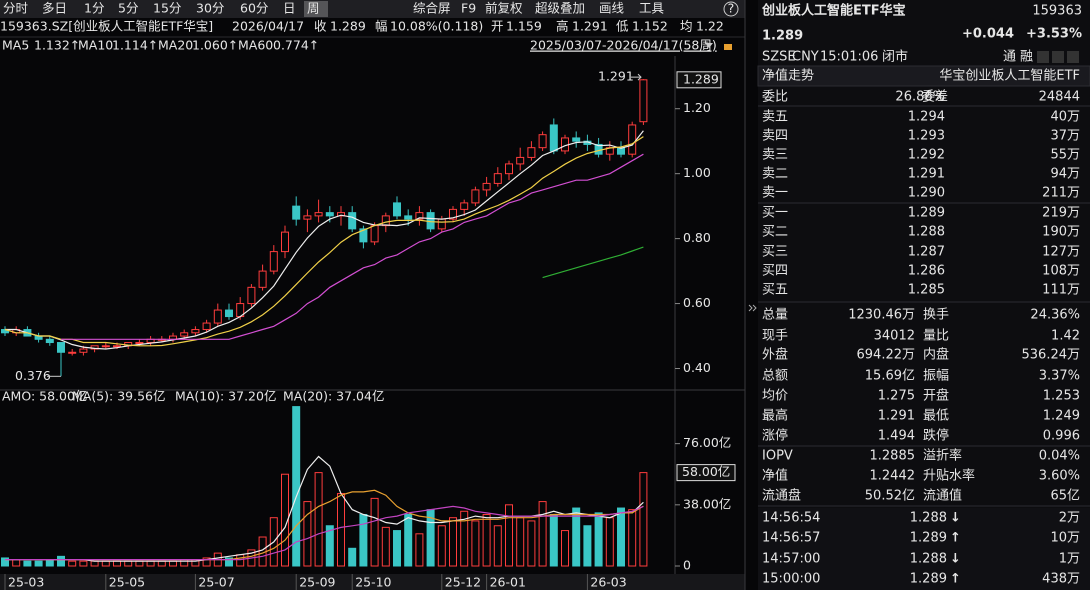 Image resolution: width=1090 pixels, height=590 pixels. Describe the element at coordinates (1065, 538) in the screenshot. I see `trade-volume: 10万` at that location.